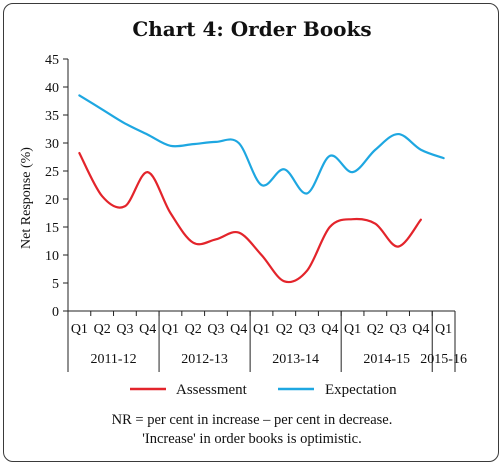 The width and height of the screenshot is (504, 467). I want to click on y-tick-label: 45, so click(52, 60).